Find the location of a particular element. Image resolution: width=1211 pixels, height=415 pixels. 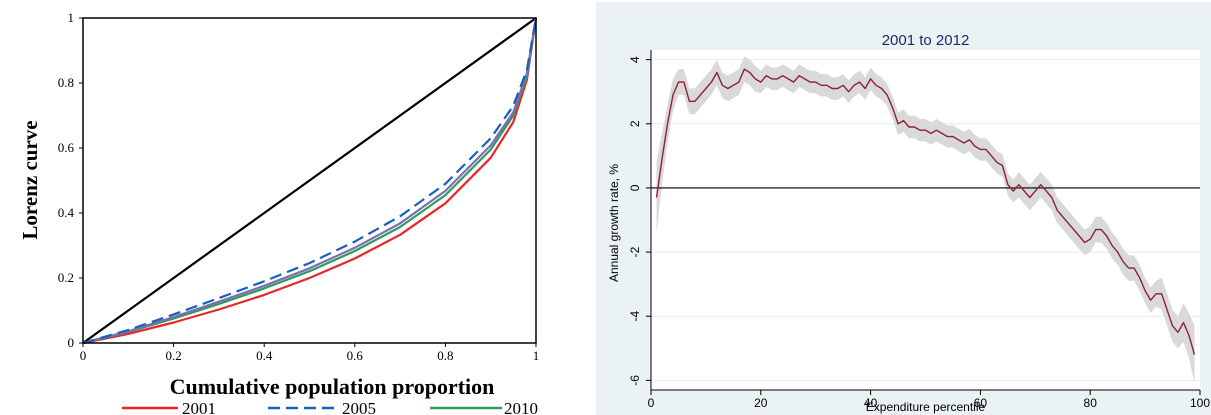

y-tick-label: 0.2 is located at coordinates (66, 277).